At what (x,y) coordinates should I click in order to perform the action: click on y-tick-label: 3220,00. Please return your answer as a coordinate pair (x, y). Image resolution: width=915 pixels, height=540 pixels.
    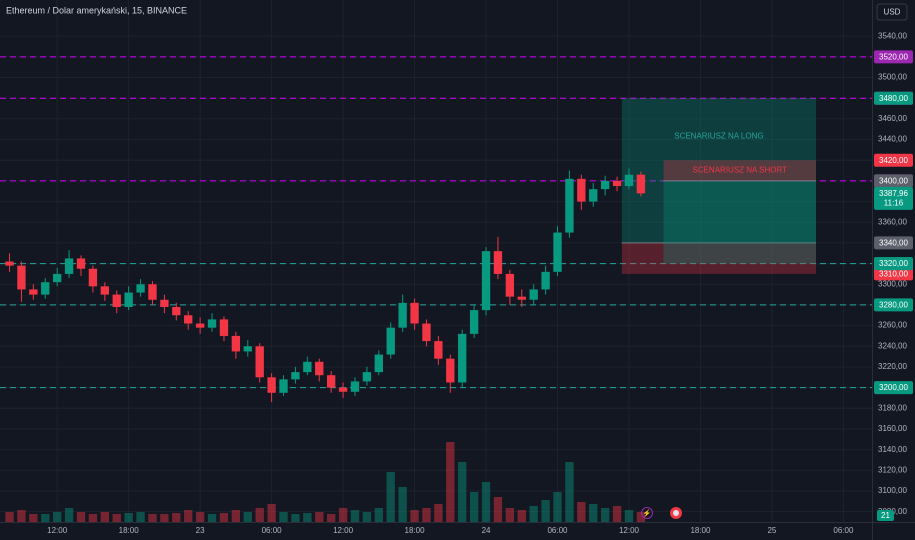
    Looking at the image, I should click on (892, 366).